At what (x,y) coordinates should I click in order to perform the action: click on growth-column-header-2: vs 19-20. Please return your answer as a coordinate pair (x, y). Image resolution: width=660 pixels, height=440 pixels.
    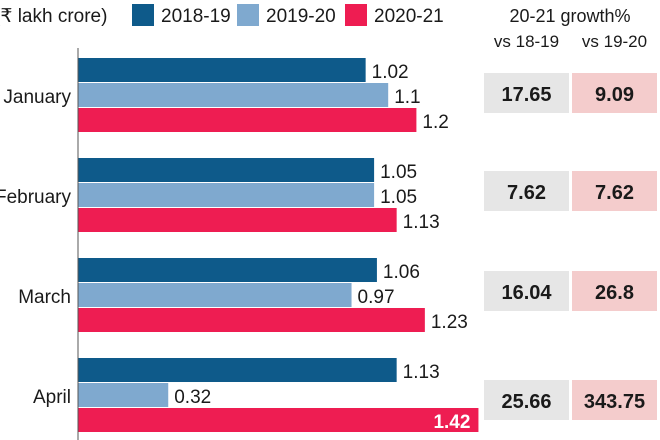
    Looking at the image, I should click on (614, 41).